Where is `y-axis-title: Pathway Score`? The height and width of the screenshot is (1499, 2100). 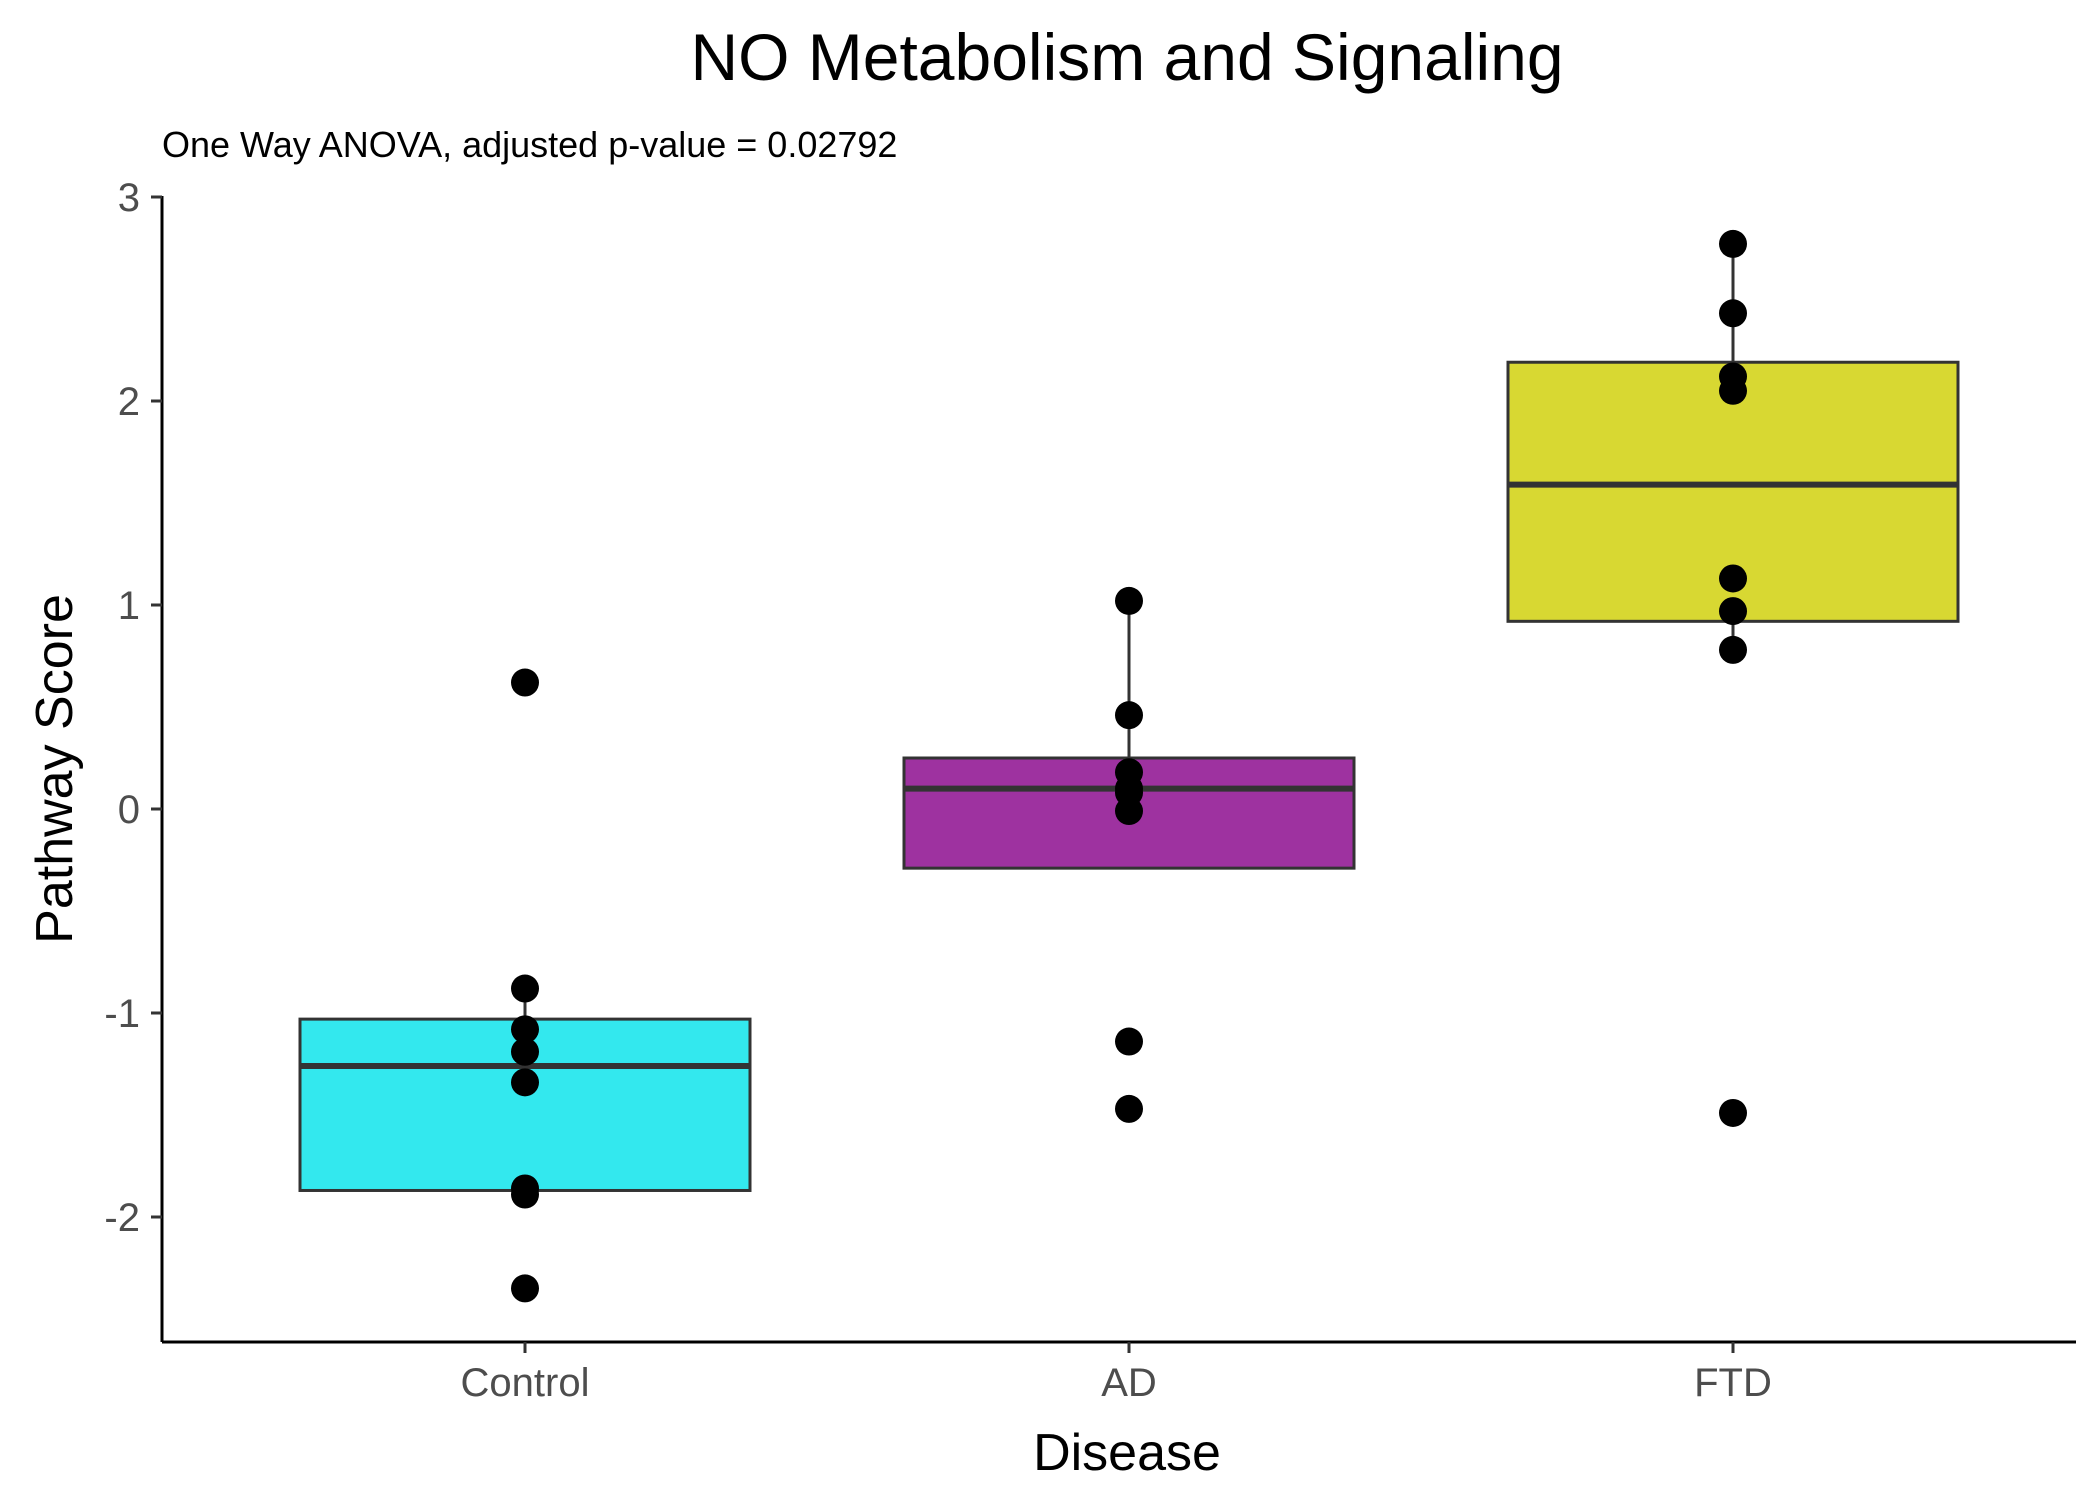 y-axis-title: Pathway Score is located at coordinates (55, 769).